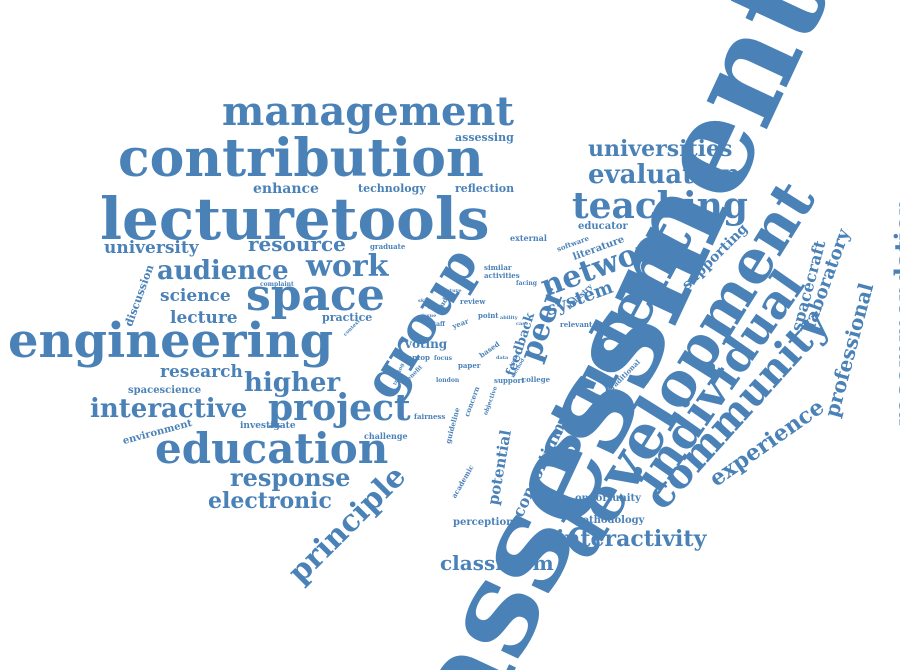  What do you see at coordinates (473, 301) in the screenshot?
I see `word-review: review` at bounding box center [473, 301].